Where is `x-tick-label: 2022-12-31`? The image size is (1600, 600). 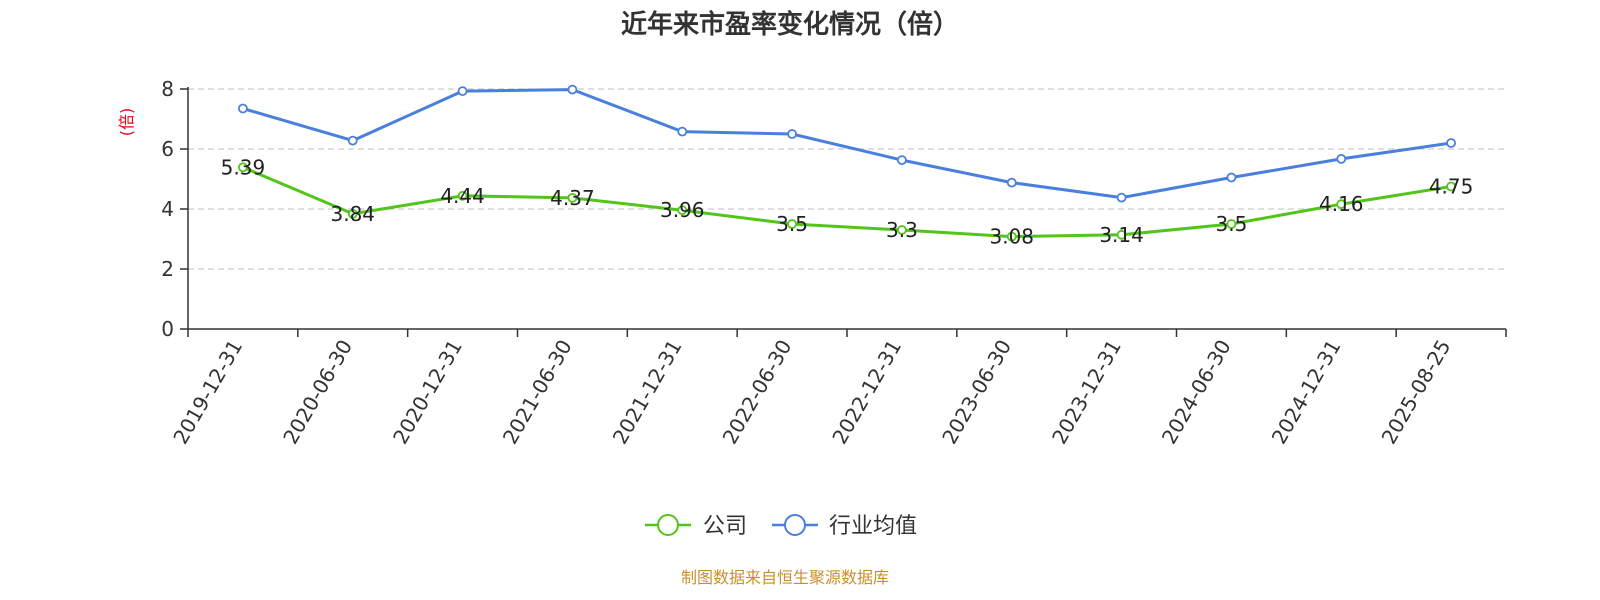
x-tick-label: 2022-12-31 is located at coordinates (866, 392).